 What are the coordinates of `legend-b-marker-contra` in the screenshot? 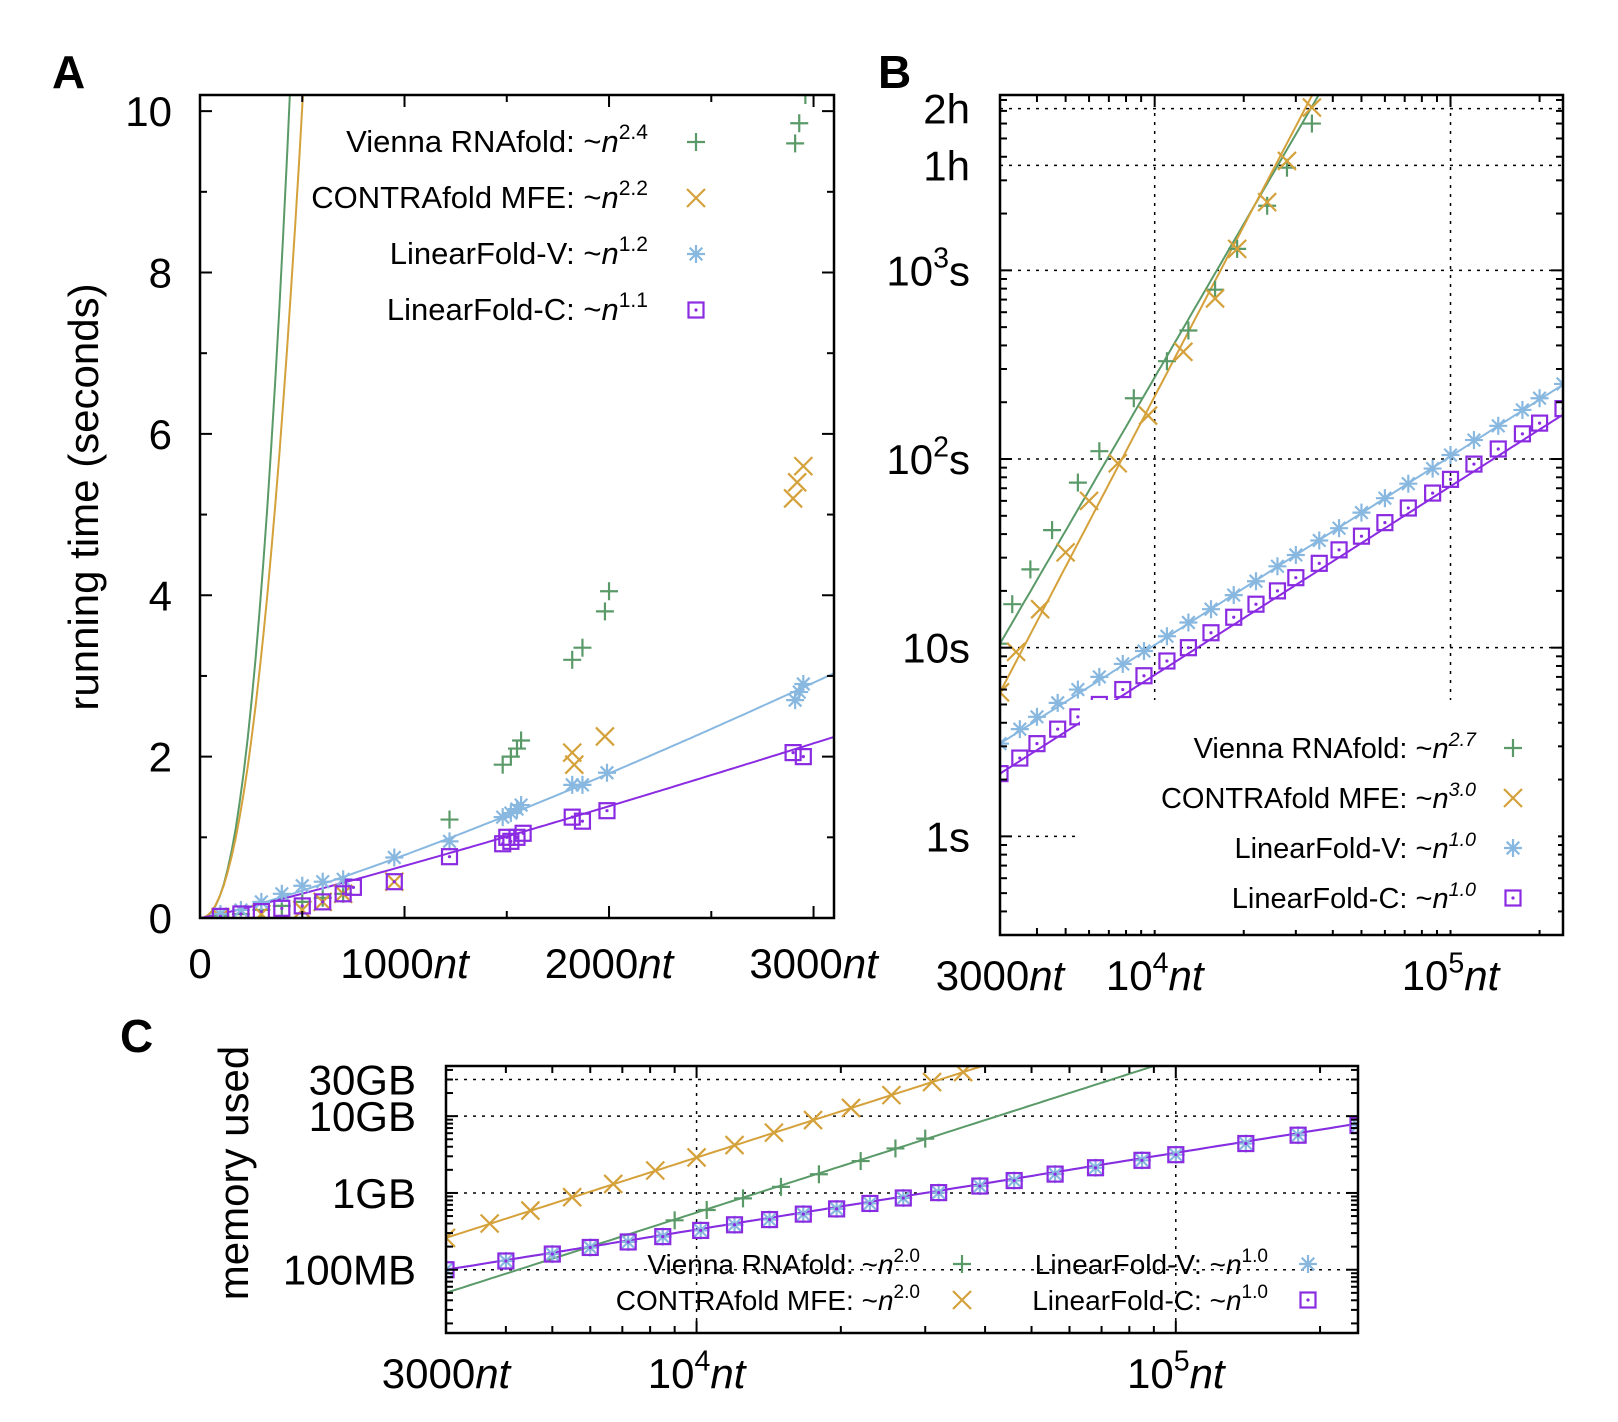 It's located at (1513, 798).